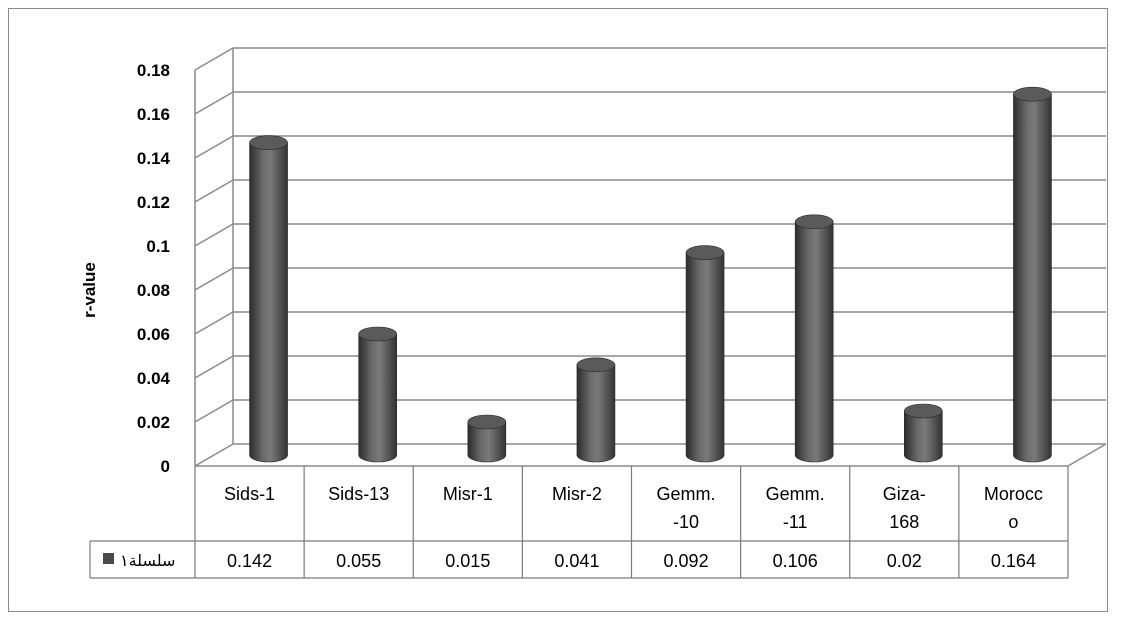  Describe the element at coordinates (904, 508) in the screenshot. I see `x-tick-label: Giza-168` at that location.